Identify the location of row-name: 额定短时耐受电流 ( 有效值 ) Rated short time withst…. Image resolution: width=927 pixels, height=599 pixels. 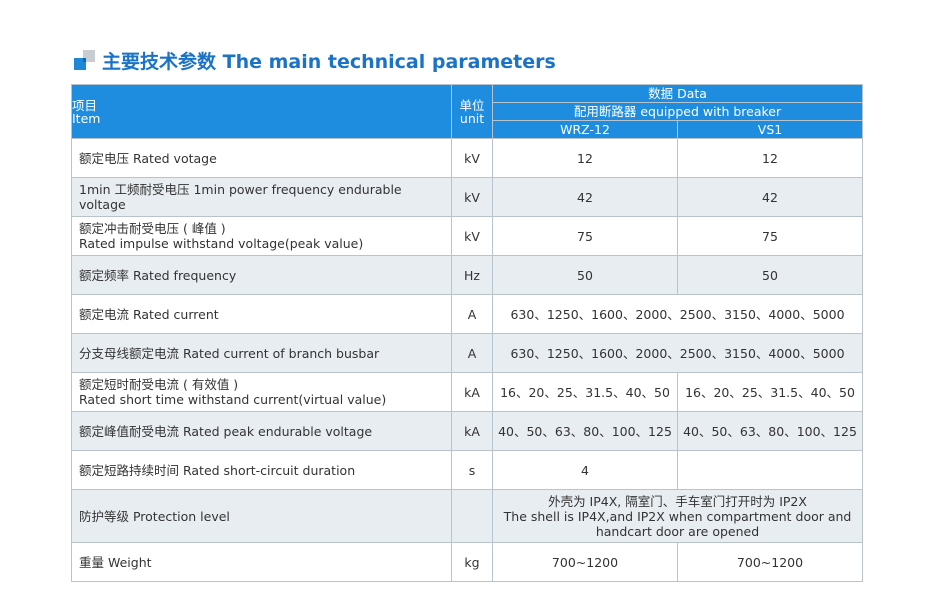
(261, 392).